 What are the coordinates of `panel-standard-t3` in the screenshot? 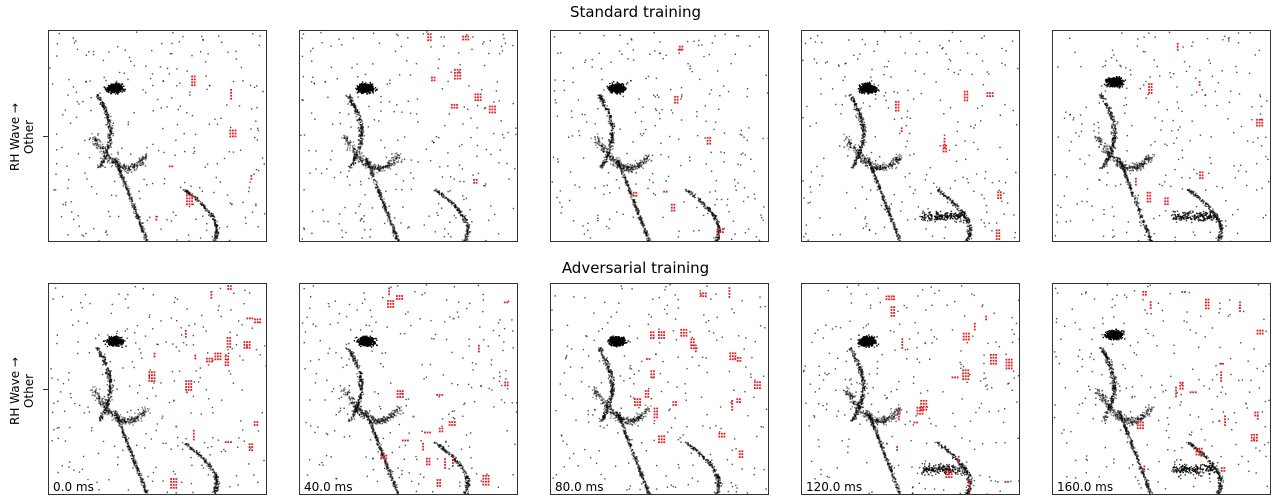 It's located at (910, 136).